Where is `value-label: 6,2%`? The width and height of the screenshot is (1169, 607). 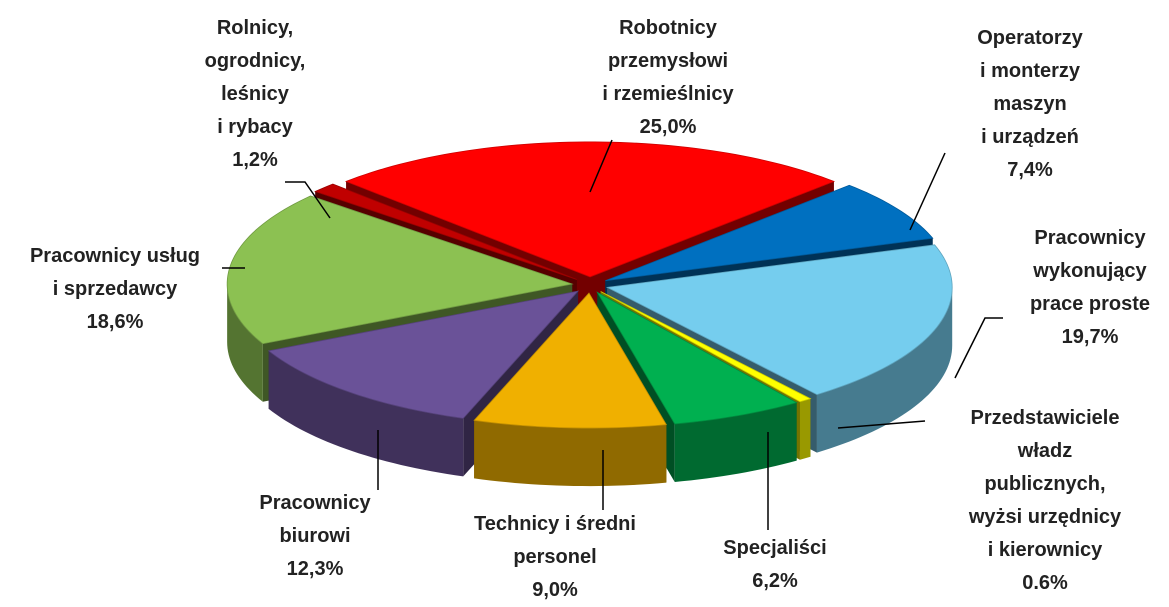
value-label: 6,2% is located at coordinates (775, 581).